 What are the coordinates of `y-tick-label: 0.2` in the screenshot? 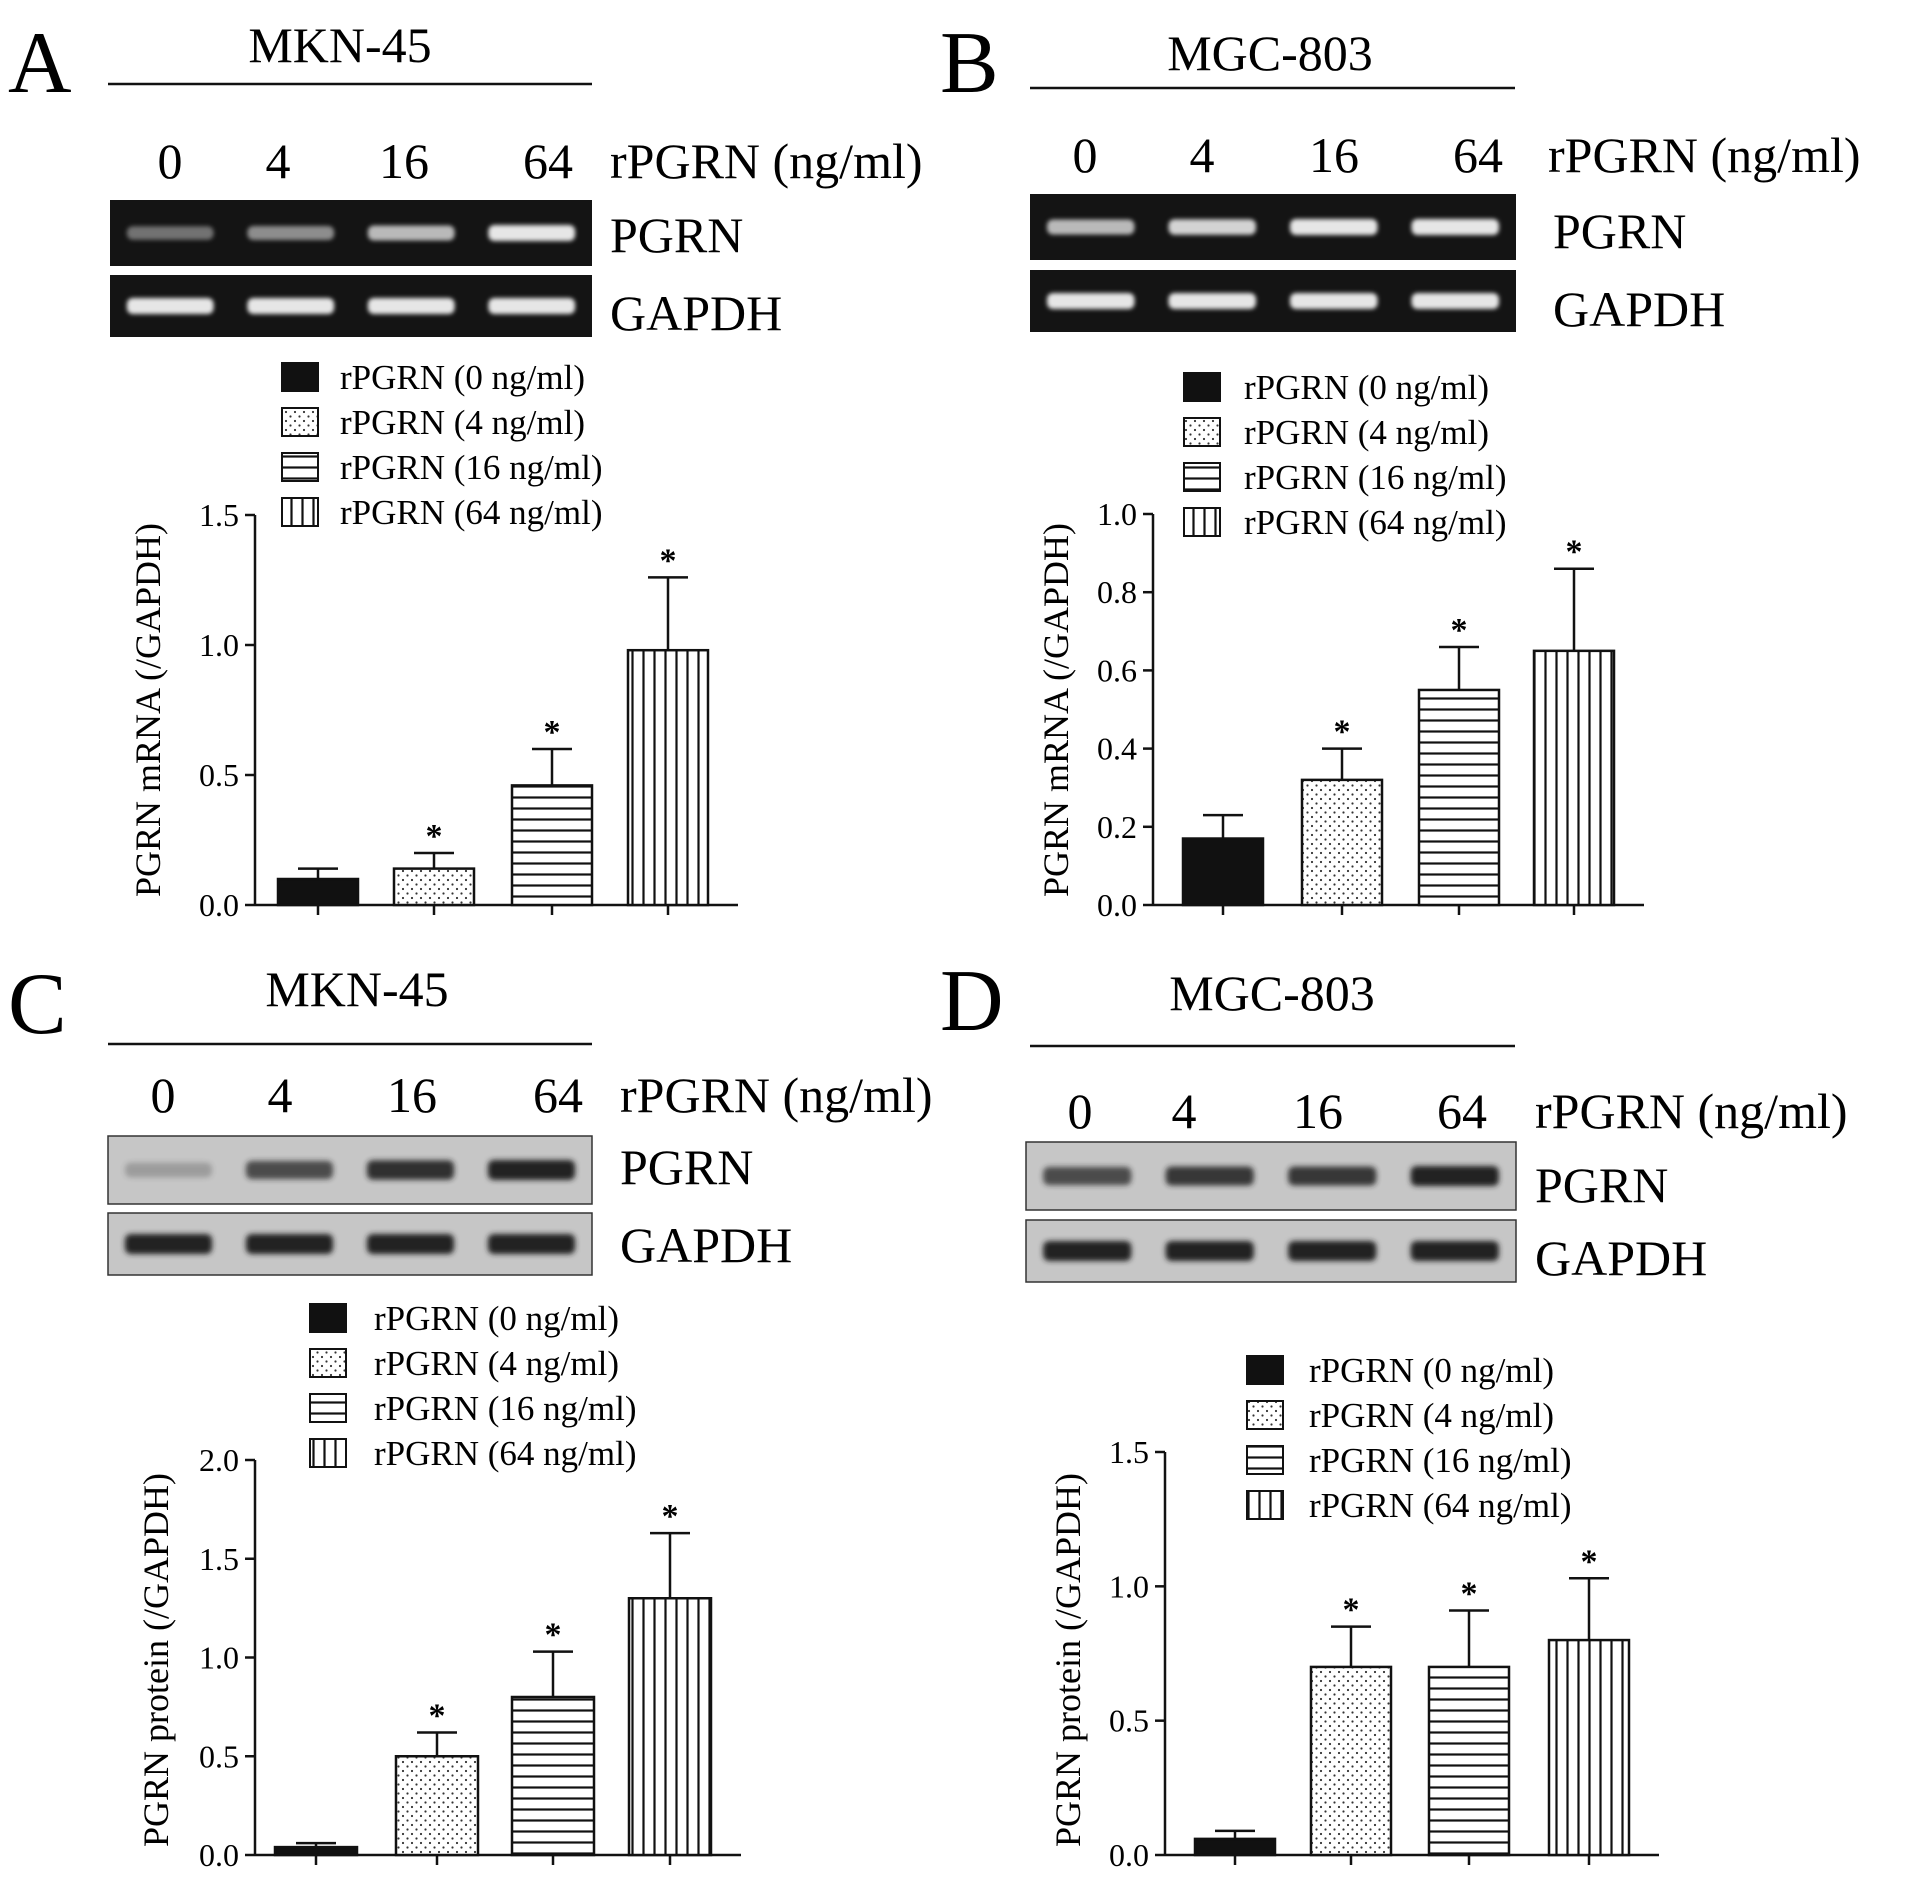 It's located at (1117, 827).